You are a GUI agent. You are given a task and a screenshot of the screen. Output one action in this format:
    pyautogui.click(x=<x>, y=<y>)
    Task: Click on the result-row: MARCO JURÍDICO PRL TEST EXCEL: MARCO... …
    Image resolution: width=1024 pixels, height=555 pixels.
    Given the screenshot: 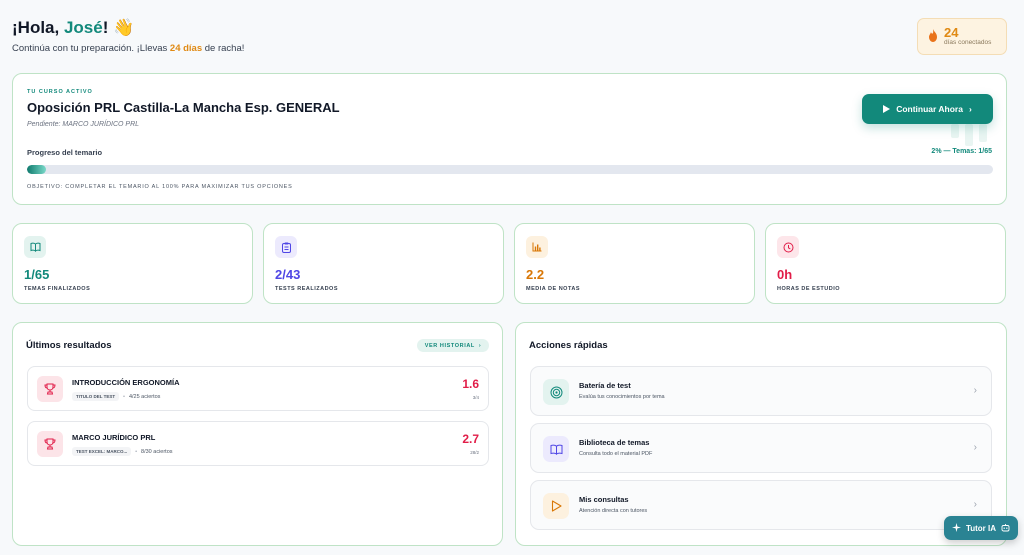 What is the action you would take?
    pyautogui.click(x=258, y=443)
    